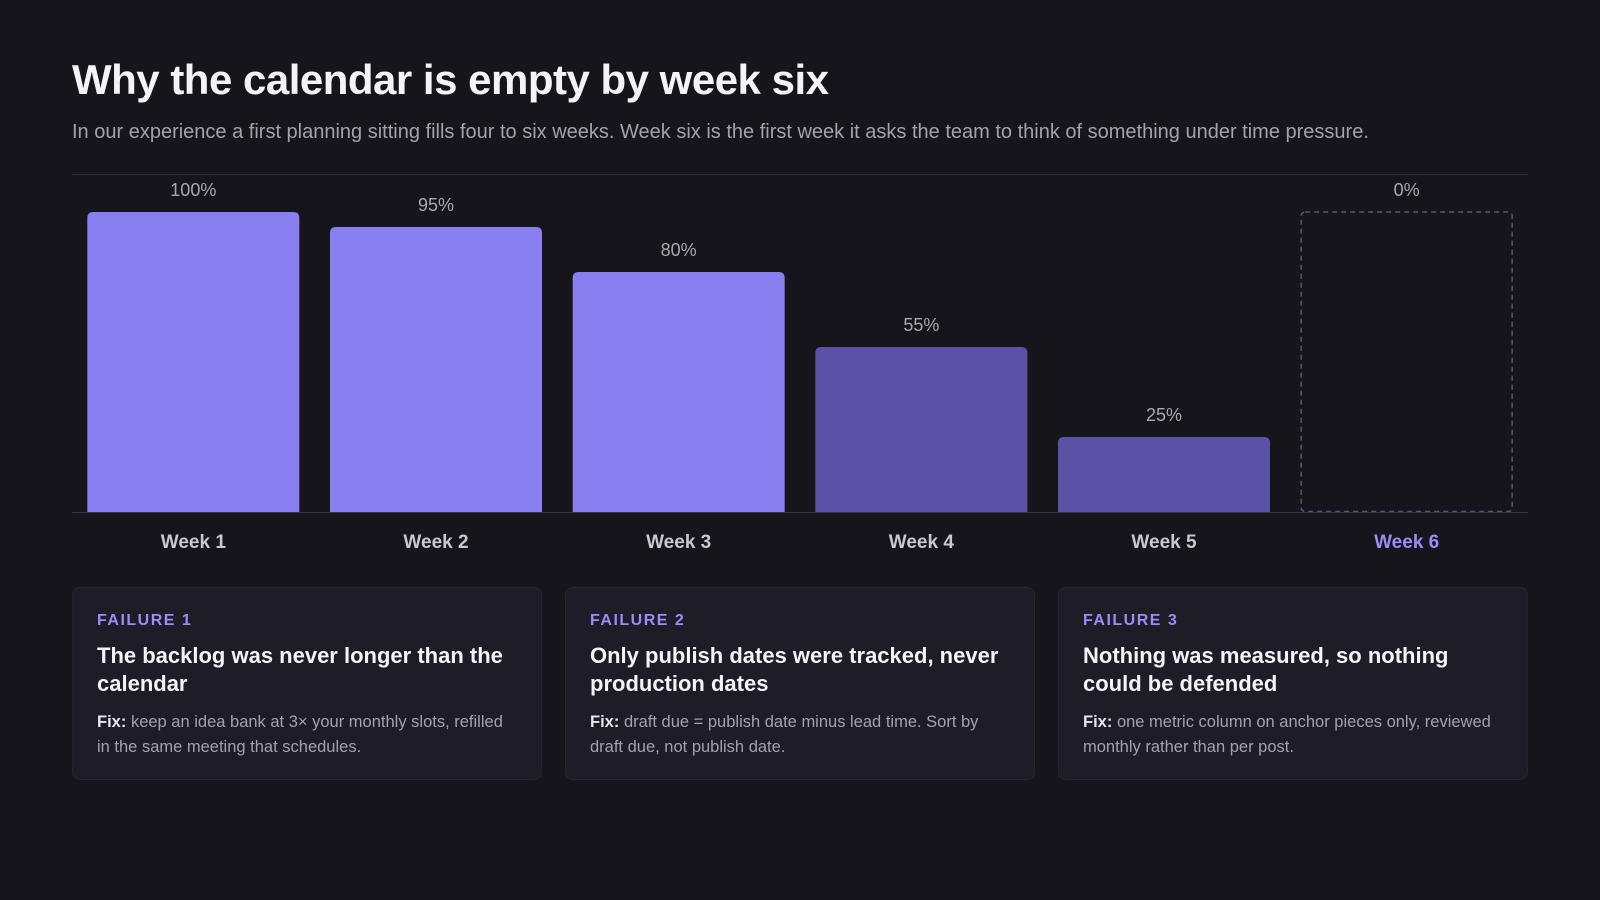 The image size is (1600, 900). I want to click on bar-value-label: 0%, so click(1407, 190).